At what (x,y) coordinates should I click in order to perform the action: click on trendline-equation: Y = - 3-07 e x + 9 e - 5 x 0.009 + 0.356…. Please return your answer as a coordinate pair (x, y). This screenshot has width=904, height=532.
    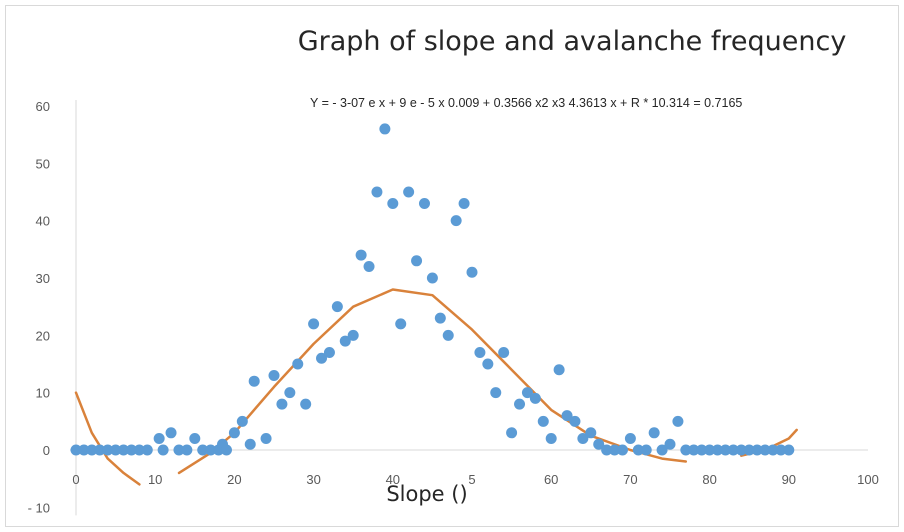
    Looking at the image, I should click on (526, 103).